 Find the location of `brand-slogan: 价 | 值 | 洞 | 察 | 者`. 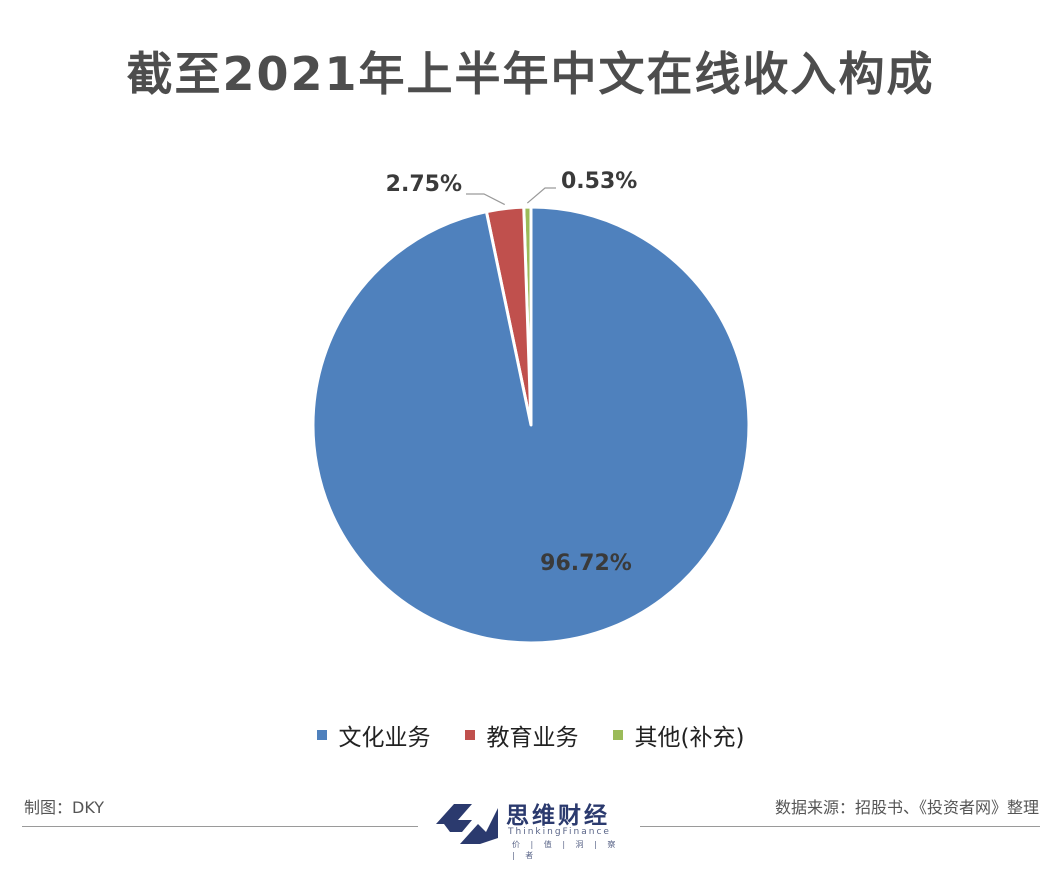

brand-slogan: 价 | 值 | 洞 | 察 | 者 is located at coordinates (566, 850).